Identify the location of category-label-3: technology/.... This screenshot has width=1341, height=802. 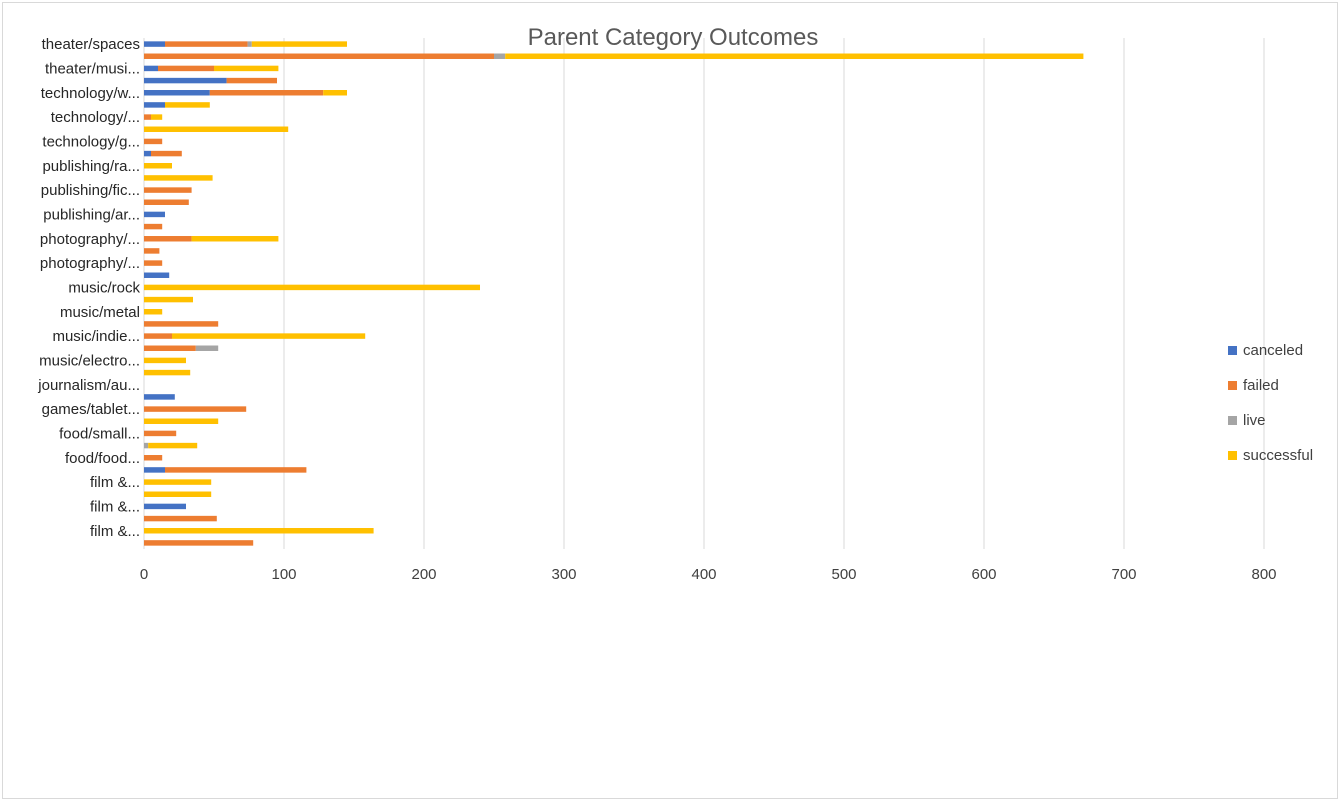
(95, 117).